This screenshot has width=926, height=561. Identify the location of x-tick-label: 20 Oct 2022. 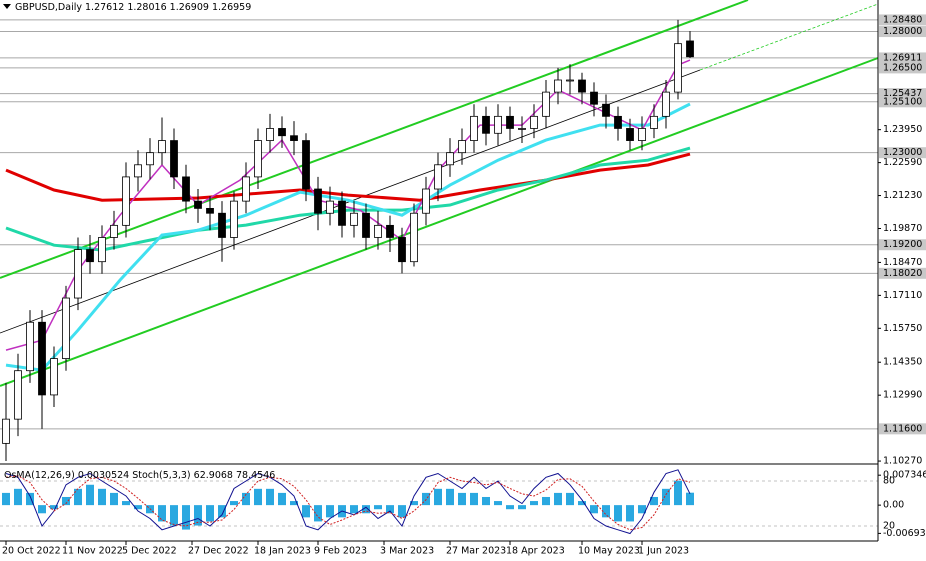
(31, 551).